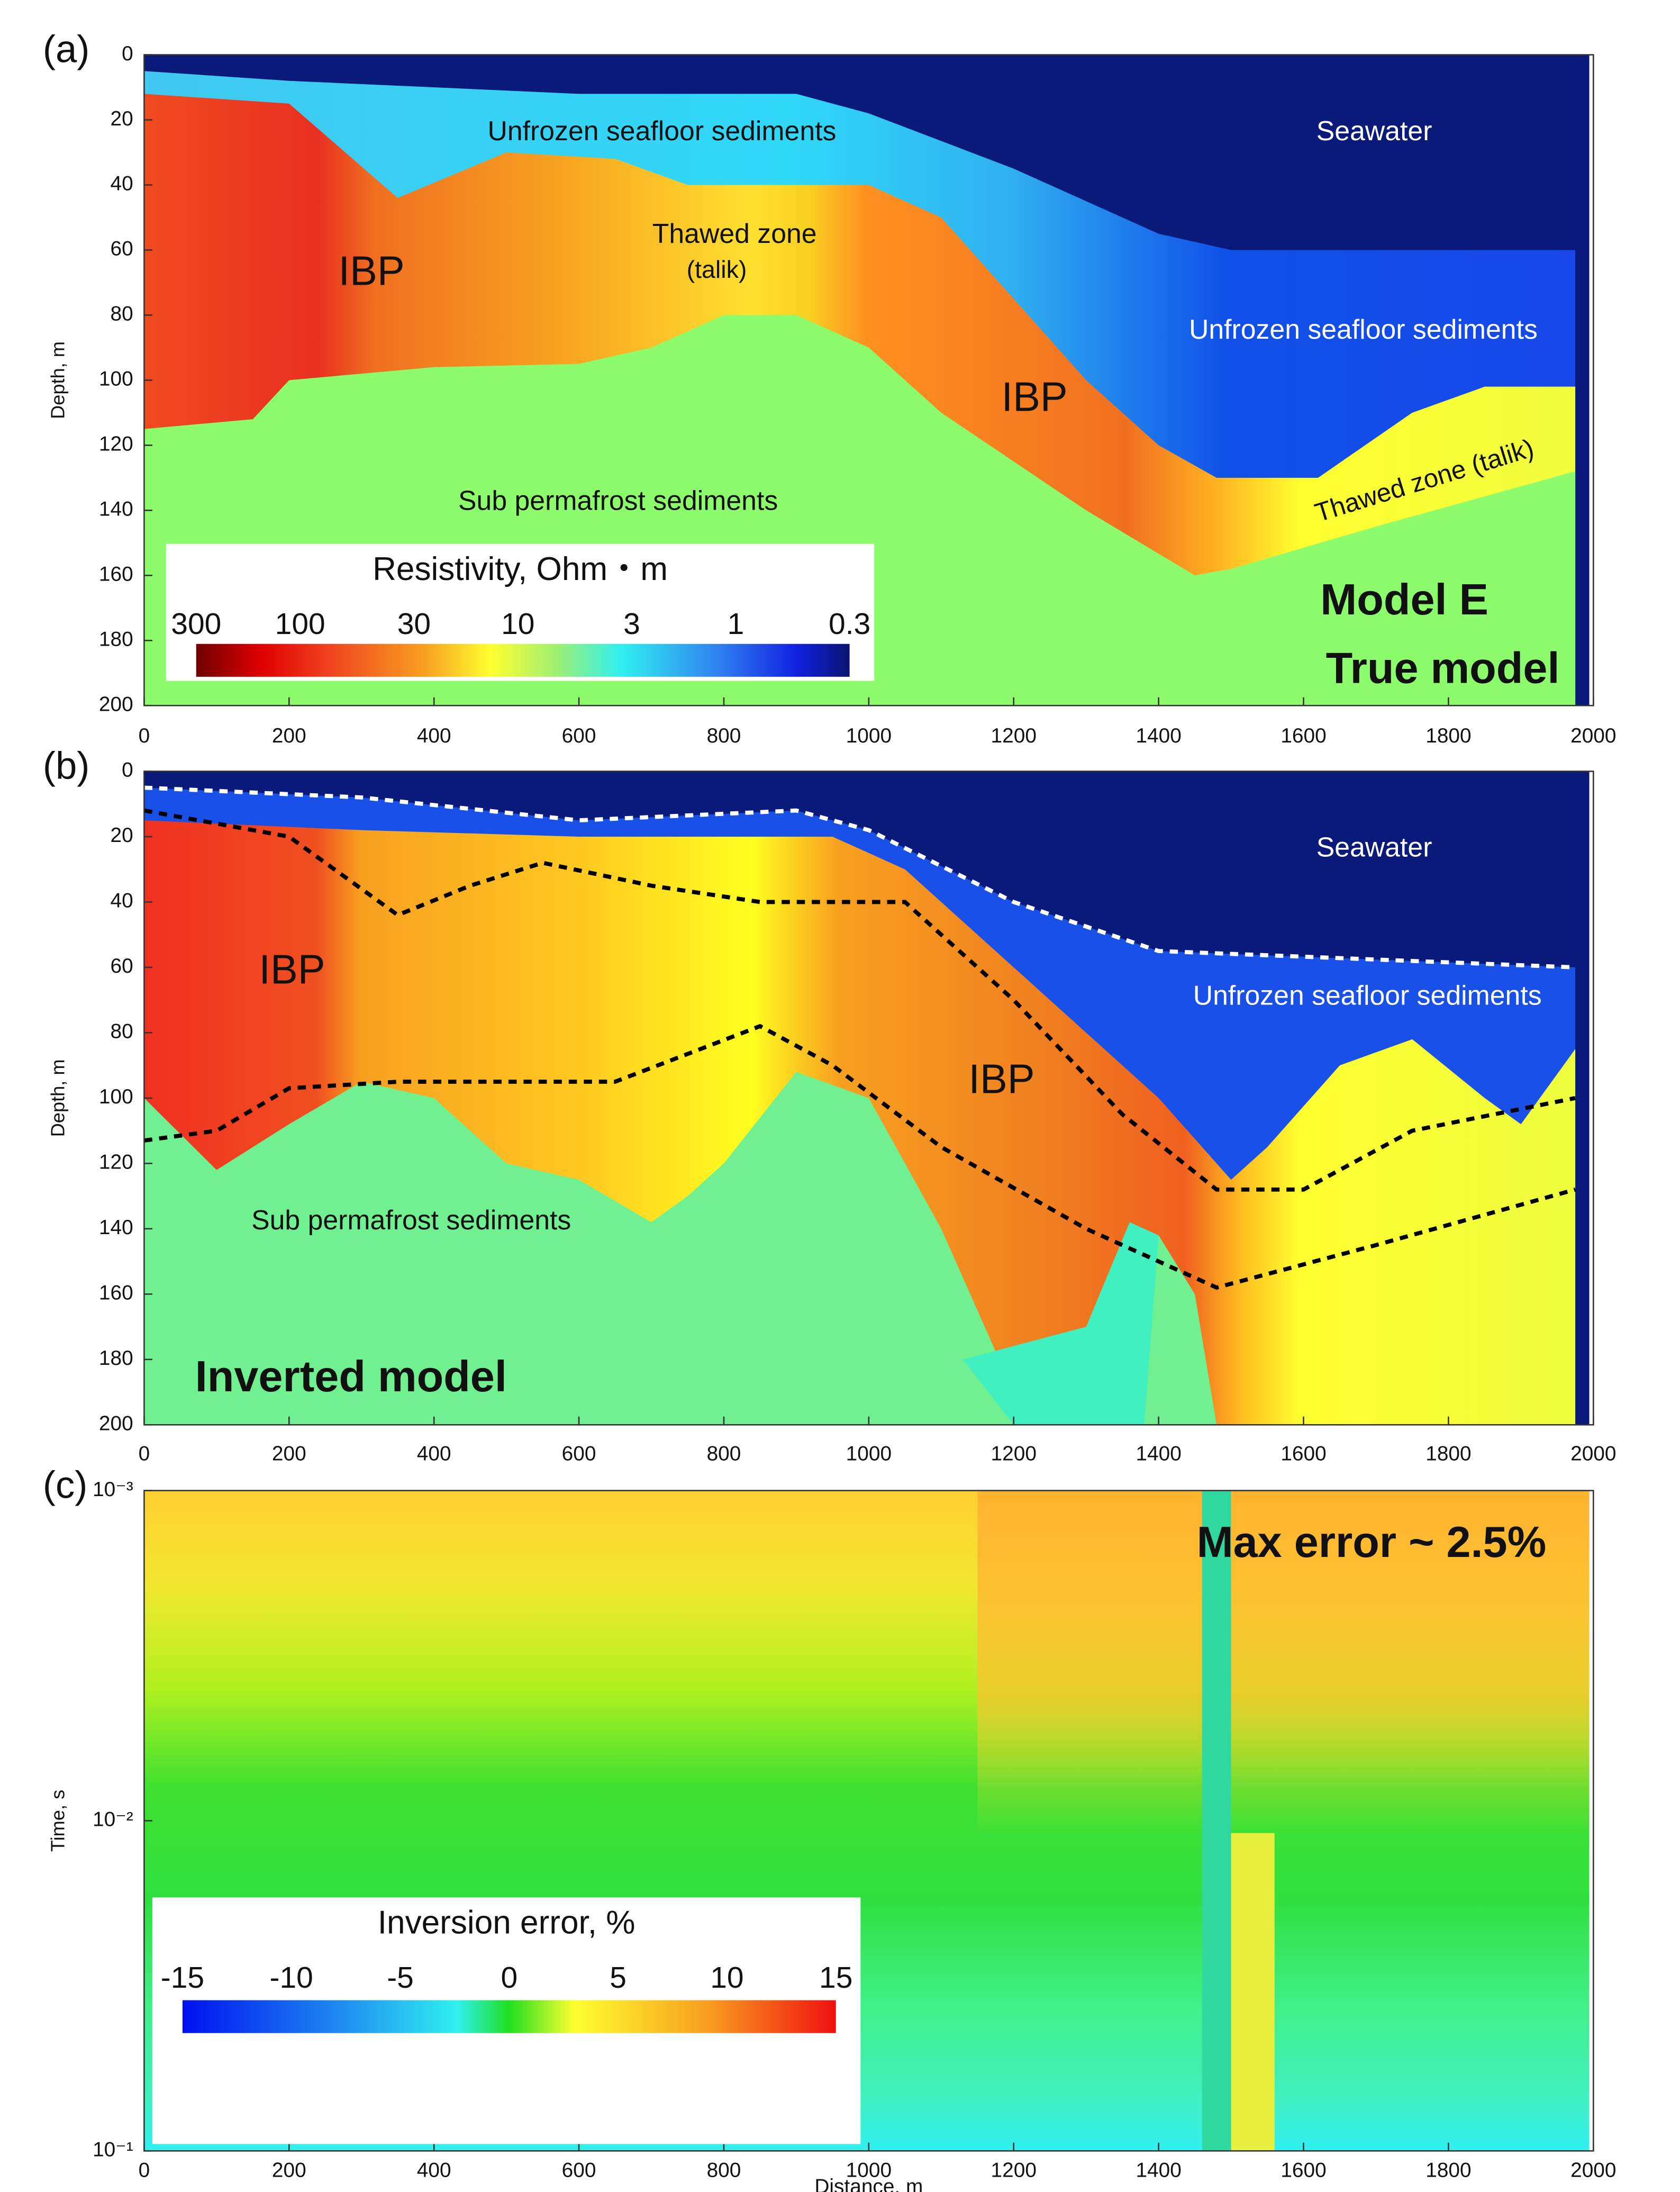 The width and height of the screenshot is (1680, 2192). Describe the element at coordinates (631, 624) in the screenshot. I see `colorbar-tick-label: 3` at that location.